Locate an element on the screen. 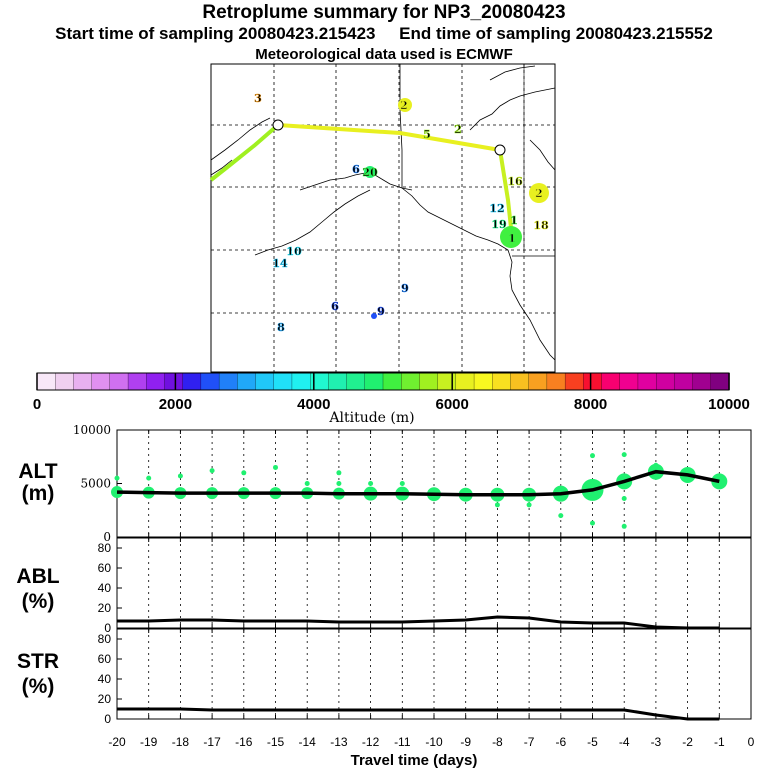 Image resolution: width=768 pixels, height=768 pixels. x-tick-label: -4 is located at coordinates (624, 742).